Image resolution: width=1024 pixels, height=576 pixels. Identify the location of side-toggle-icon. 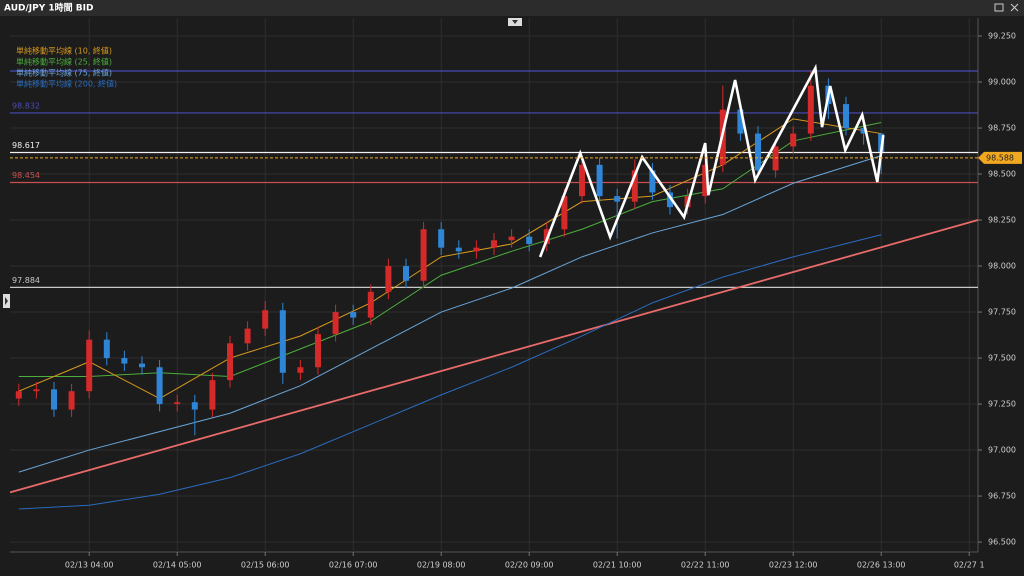
(6, 301).